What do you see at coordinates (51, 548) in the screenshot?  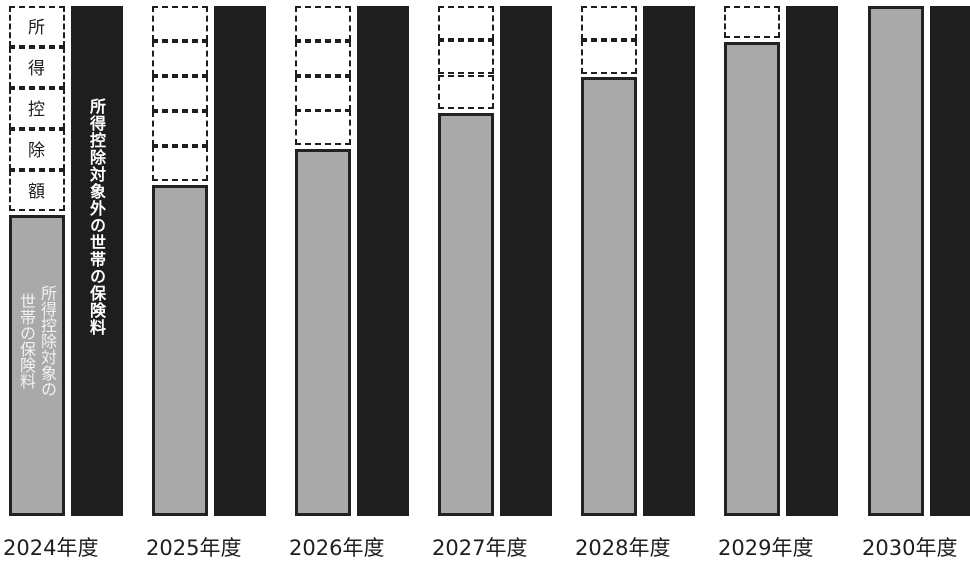 I see `year-label: 2024年度` at bounding box center [51, 548].